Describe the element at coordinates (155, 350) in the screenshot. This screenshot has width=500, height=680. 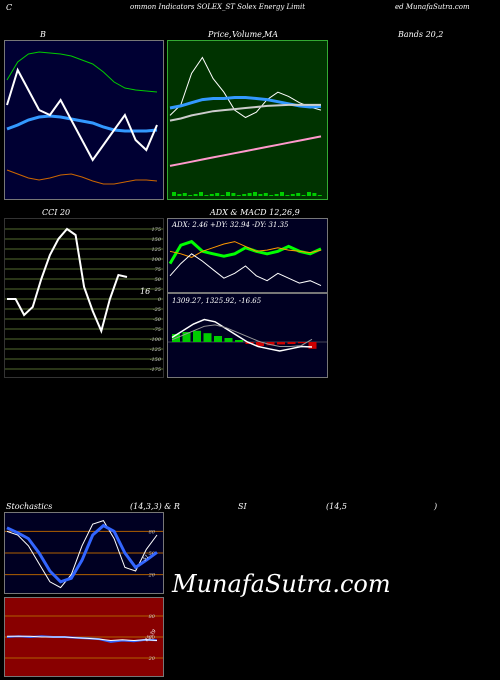
I see `cci-level-label: -125` at that location.